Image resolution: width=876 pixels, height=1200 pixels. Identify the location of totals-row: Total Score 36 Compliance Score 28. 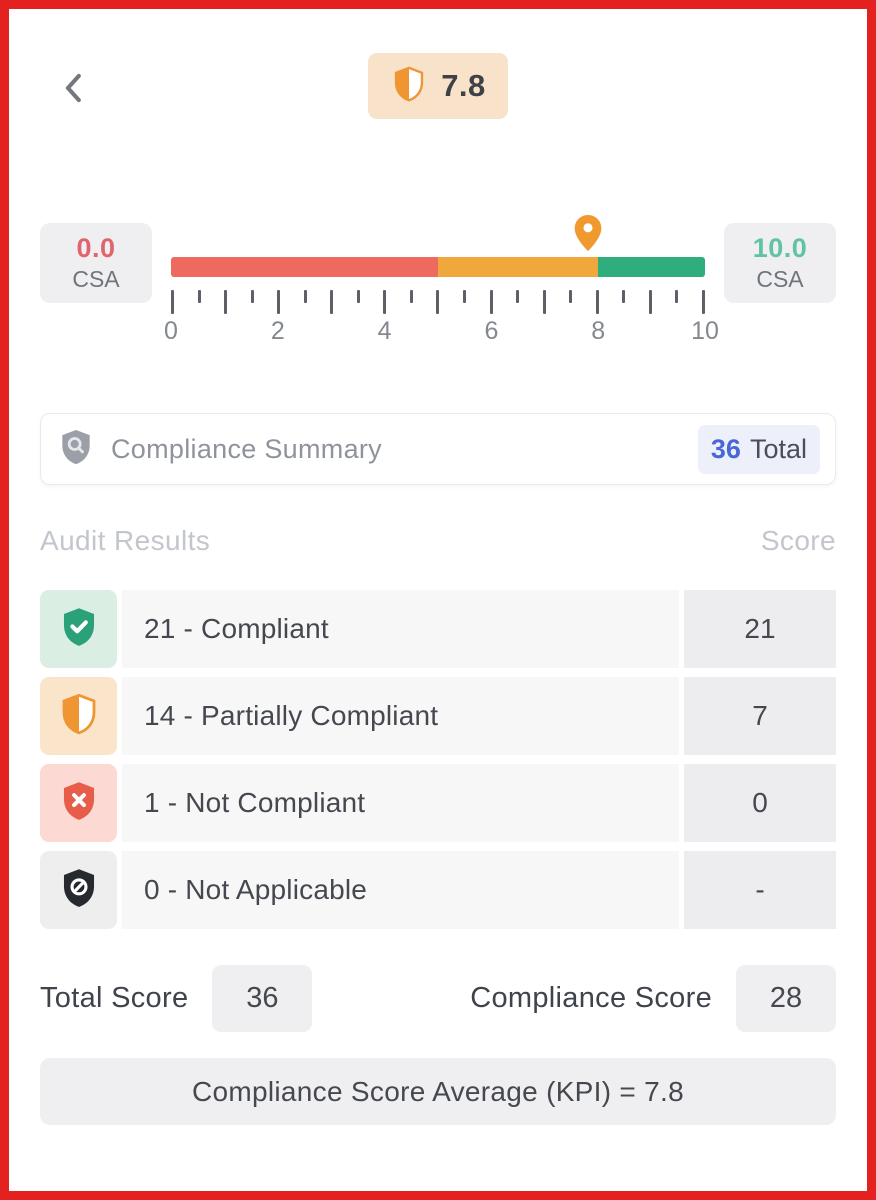
(438, 998).